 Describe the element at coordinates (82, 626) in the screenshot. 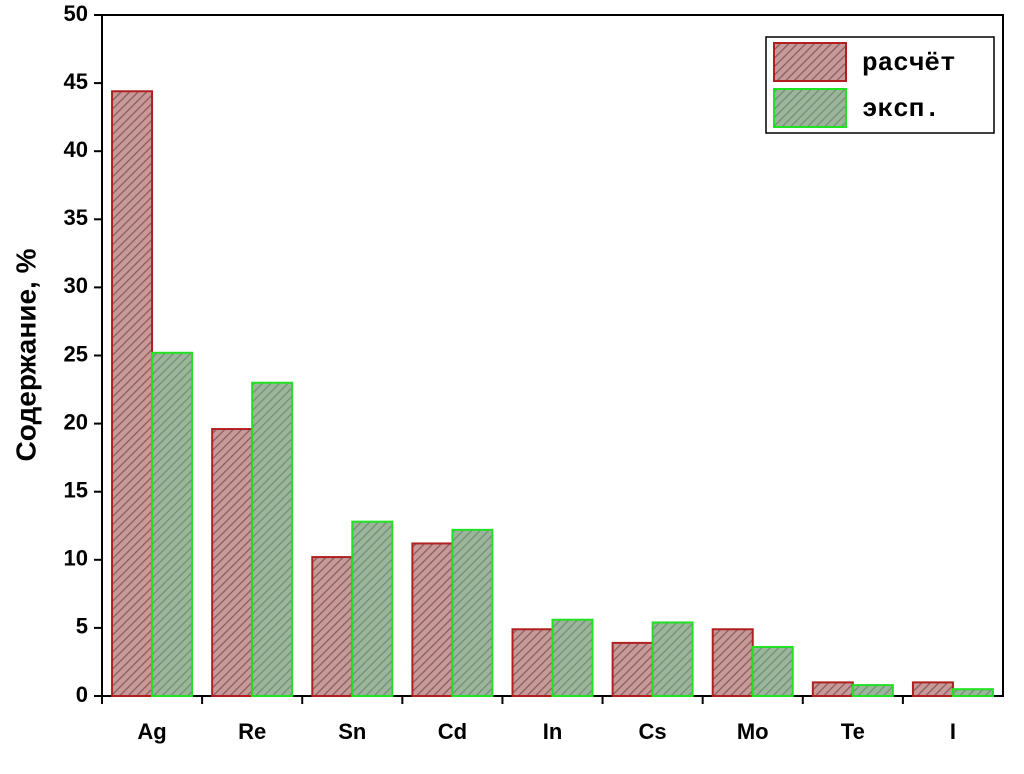

I see `y-tick-label: 5` at that location.